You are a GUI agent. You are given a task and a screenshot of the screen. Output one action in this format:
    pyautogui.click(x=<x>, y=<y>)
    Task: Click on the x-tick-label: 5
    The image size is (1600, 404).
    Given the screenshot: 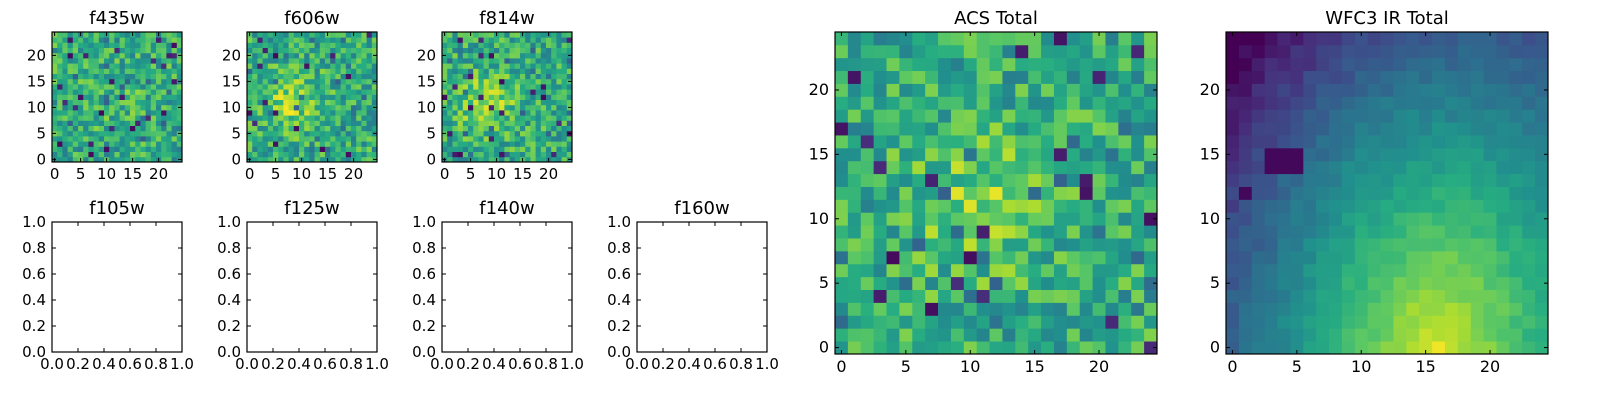 What is the action you would take?
    pyautogui.click(x=1297, y=366)
    